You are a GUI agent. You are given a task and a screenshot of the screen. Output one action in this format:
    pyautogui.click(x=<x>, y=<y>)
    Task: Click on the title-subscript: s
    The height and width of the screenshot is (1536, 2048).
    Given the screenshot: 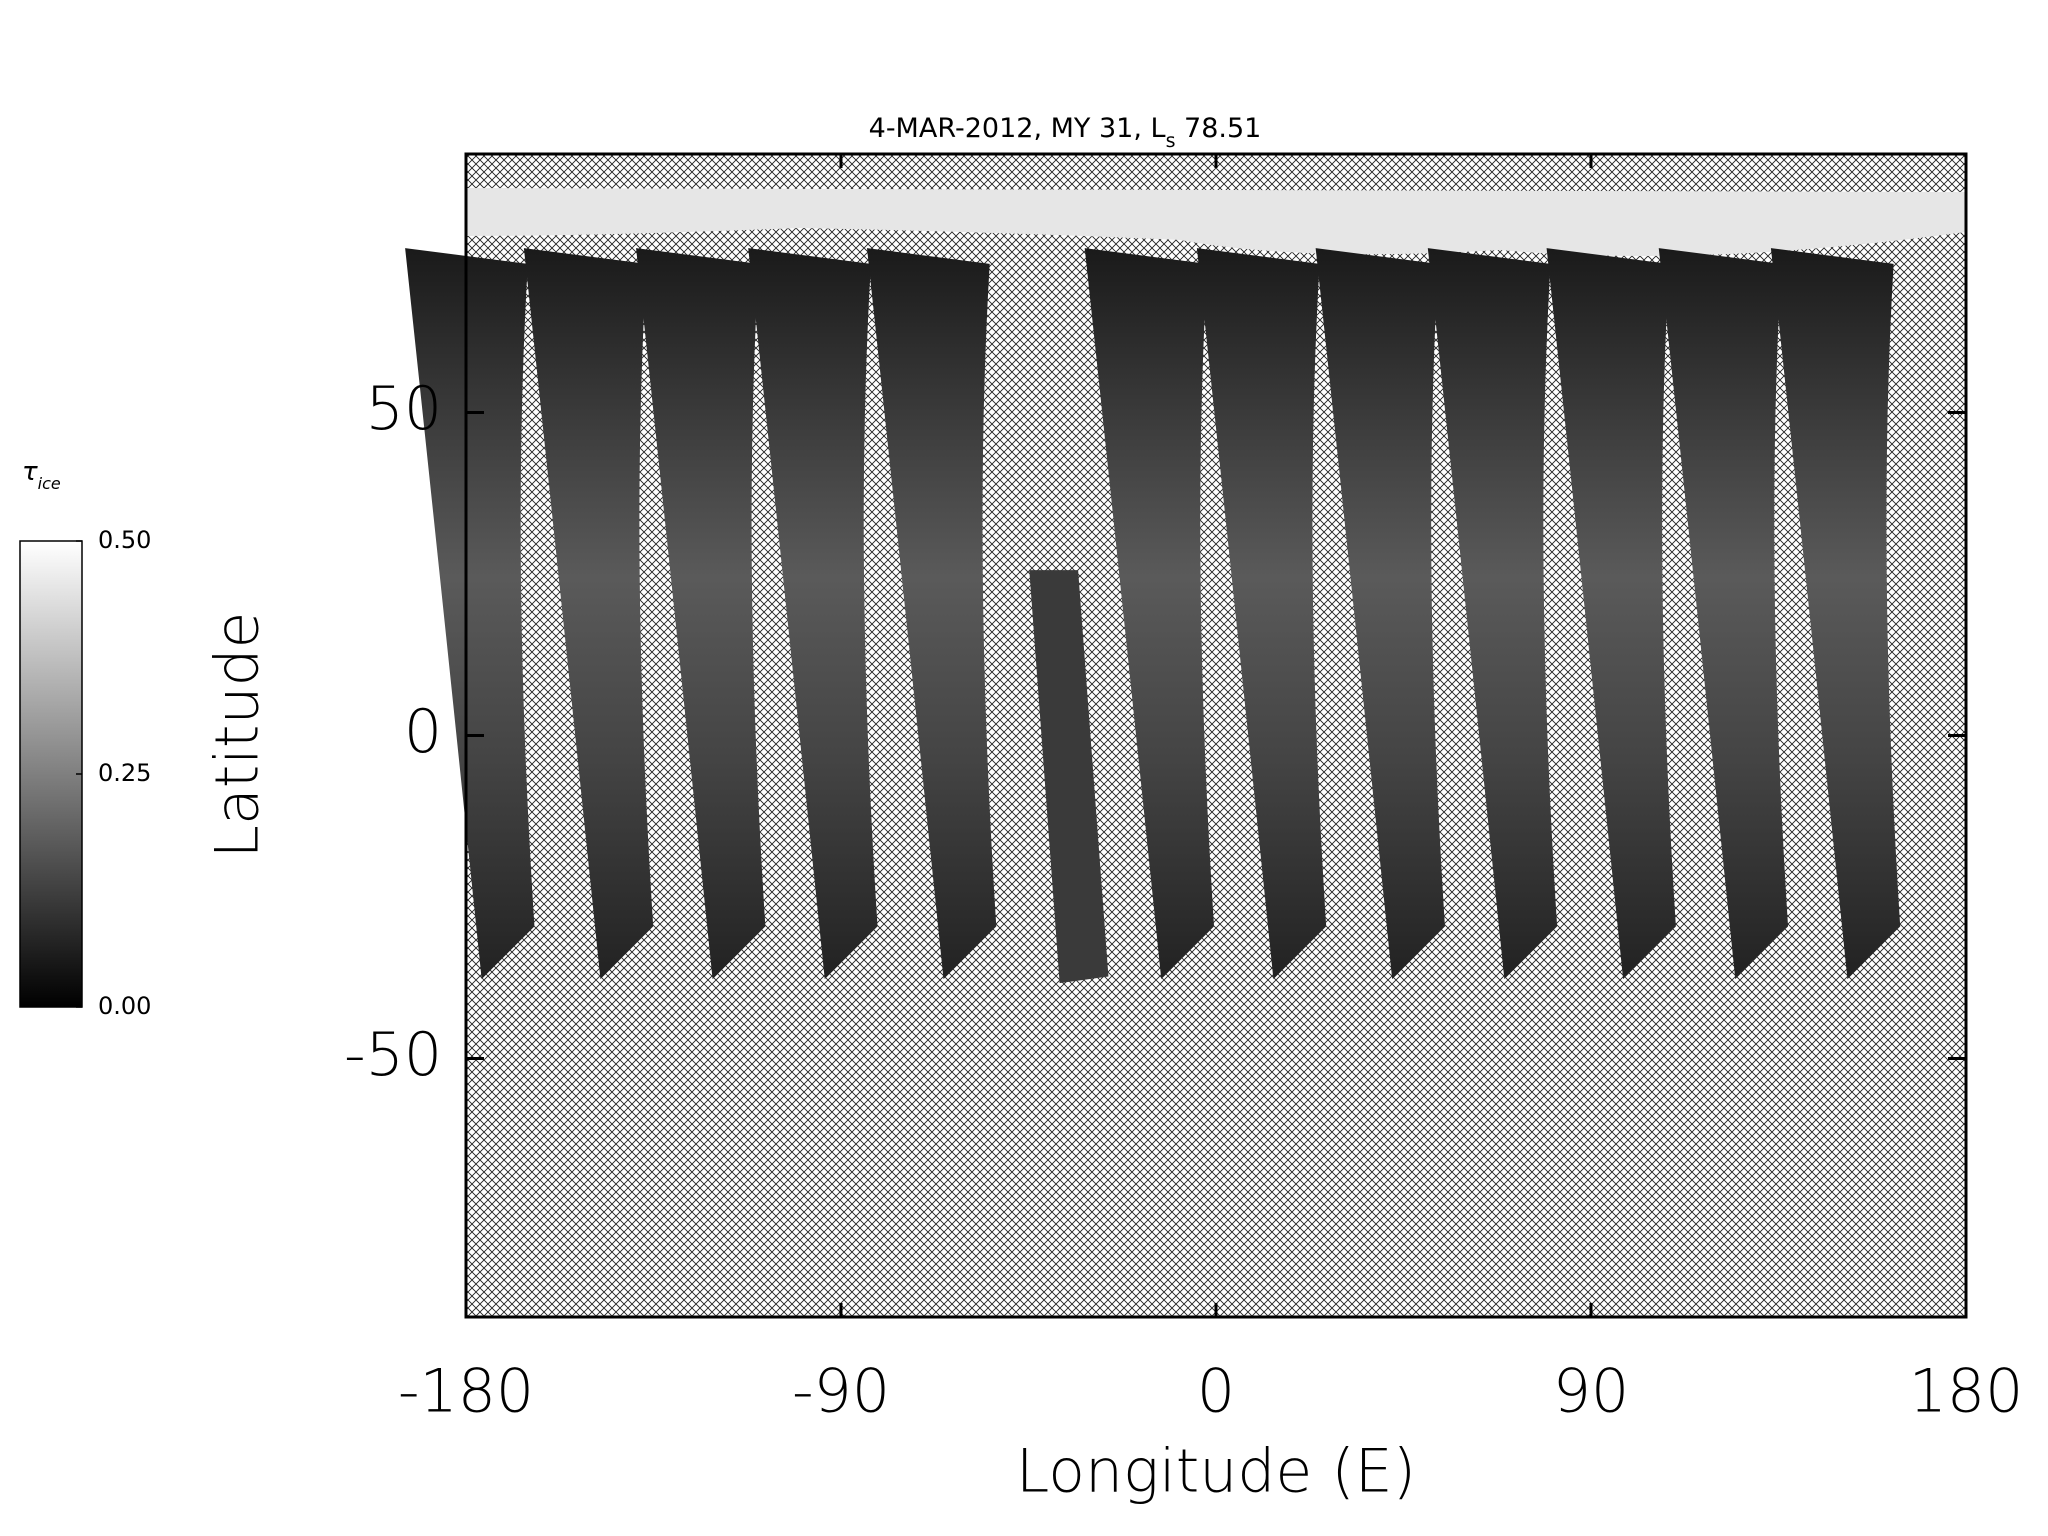 What is the action you would take?
    pyautogui.click(x=1171, y=141)
    